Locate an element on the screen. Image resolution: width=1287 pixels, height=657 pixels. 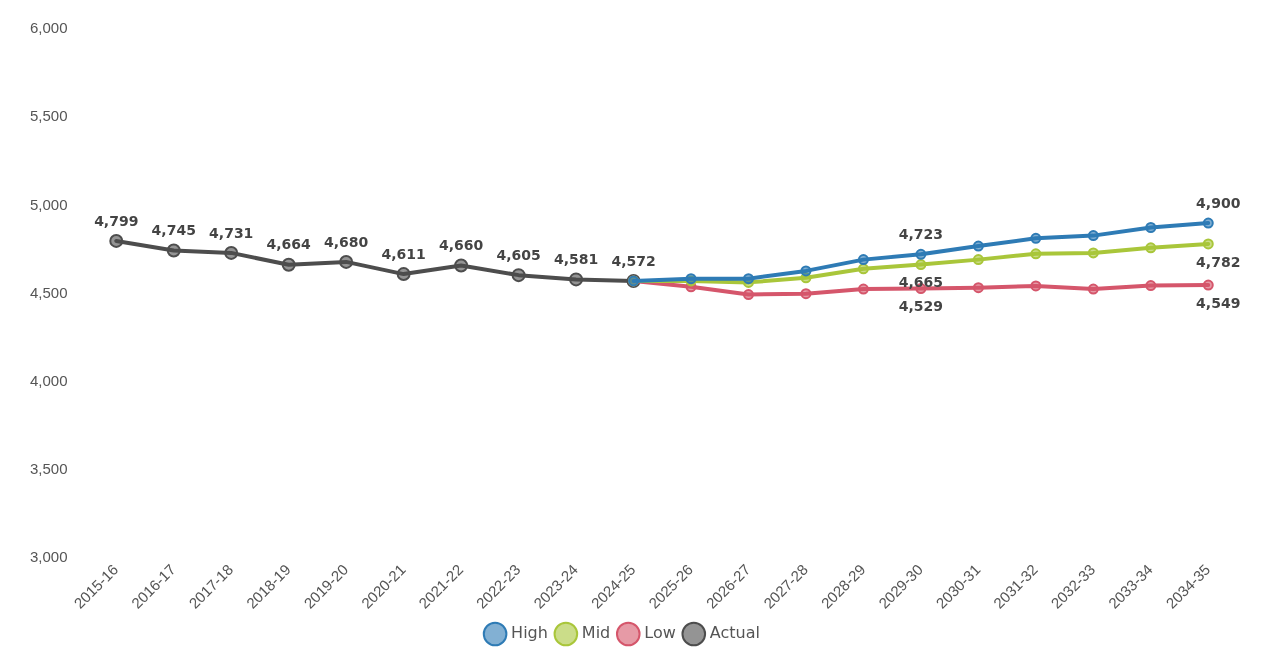
y-tick-label: 4,000 is located at coordinates (48, 381).